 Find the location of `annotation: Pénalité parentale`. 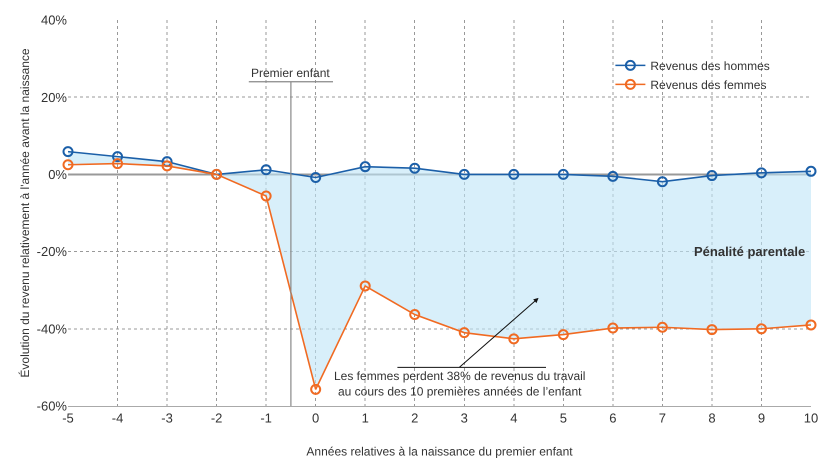

annotation: Pénalité parentale is located at coordinates (750, 251).